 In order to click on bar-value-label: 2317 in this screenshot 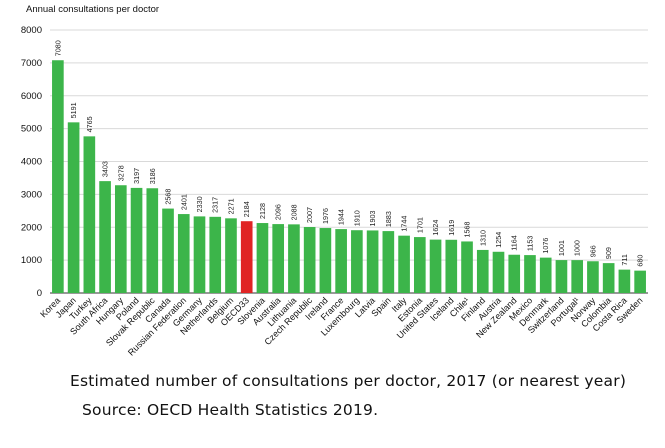, I will do `click(215, 205)`.